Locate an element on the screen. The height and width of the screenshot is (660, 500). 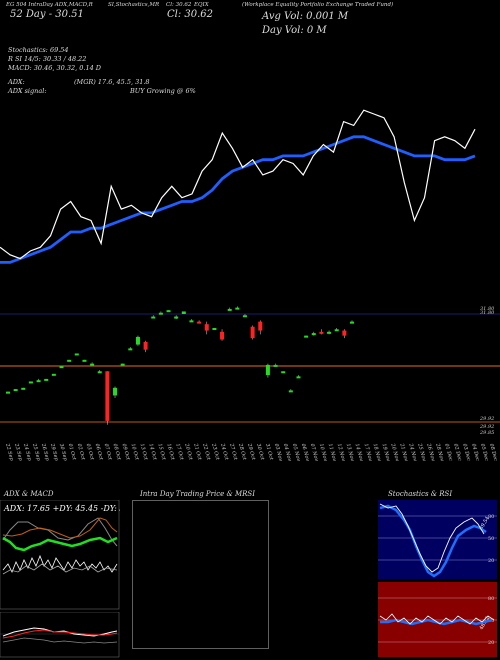
date-label: 01 Oct is located at coordinates (72, 452).